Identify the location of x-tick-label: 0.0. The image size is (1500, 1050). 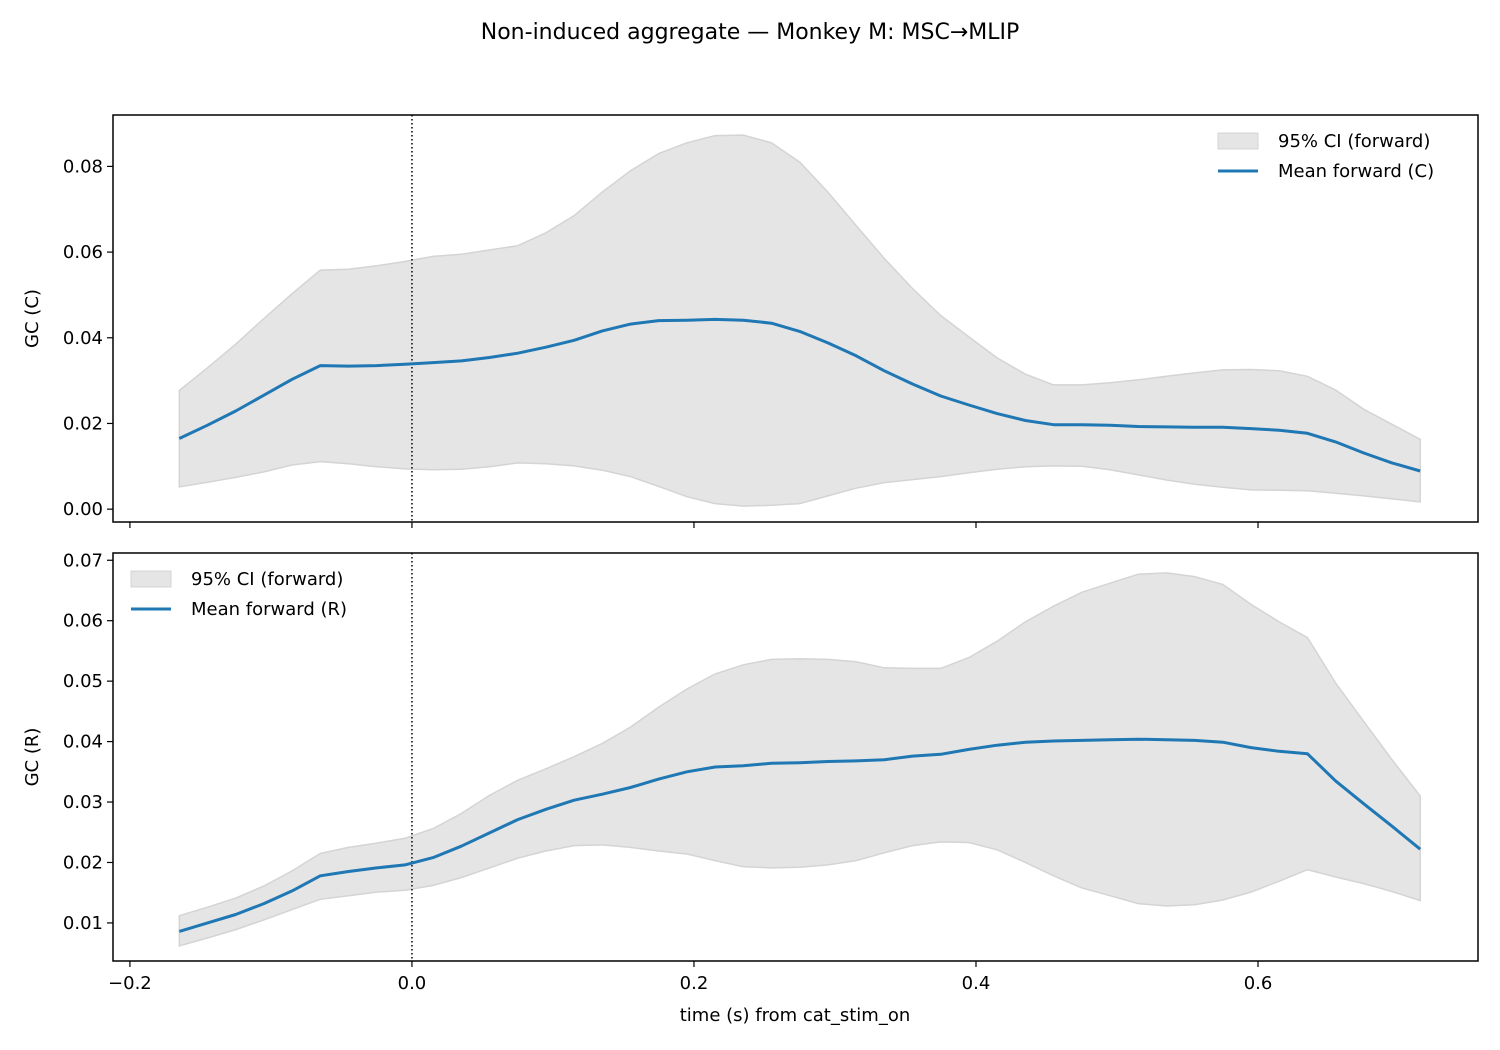
(412, 983).